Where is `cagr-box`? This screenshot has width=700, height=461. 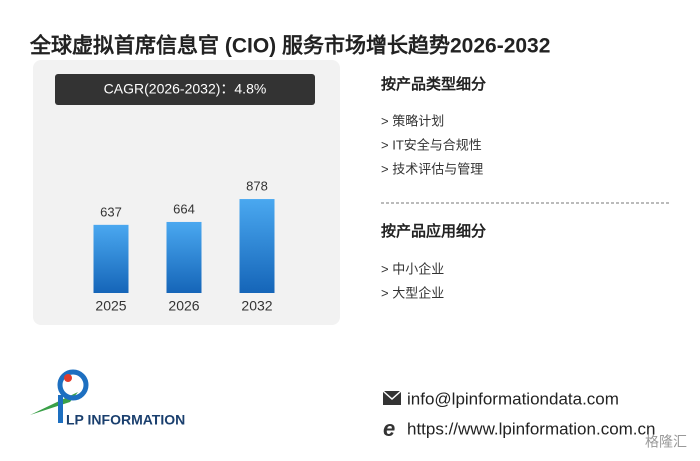 cagr-box is located at coordinates (185, 89).